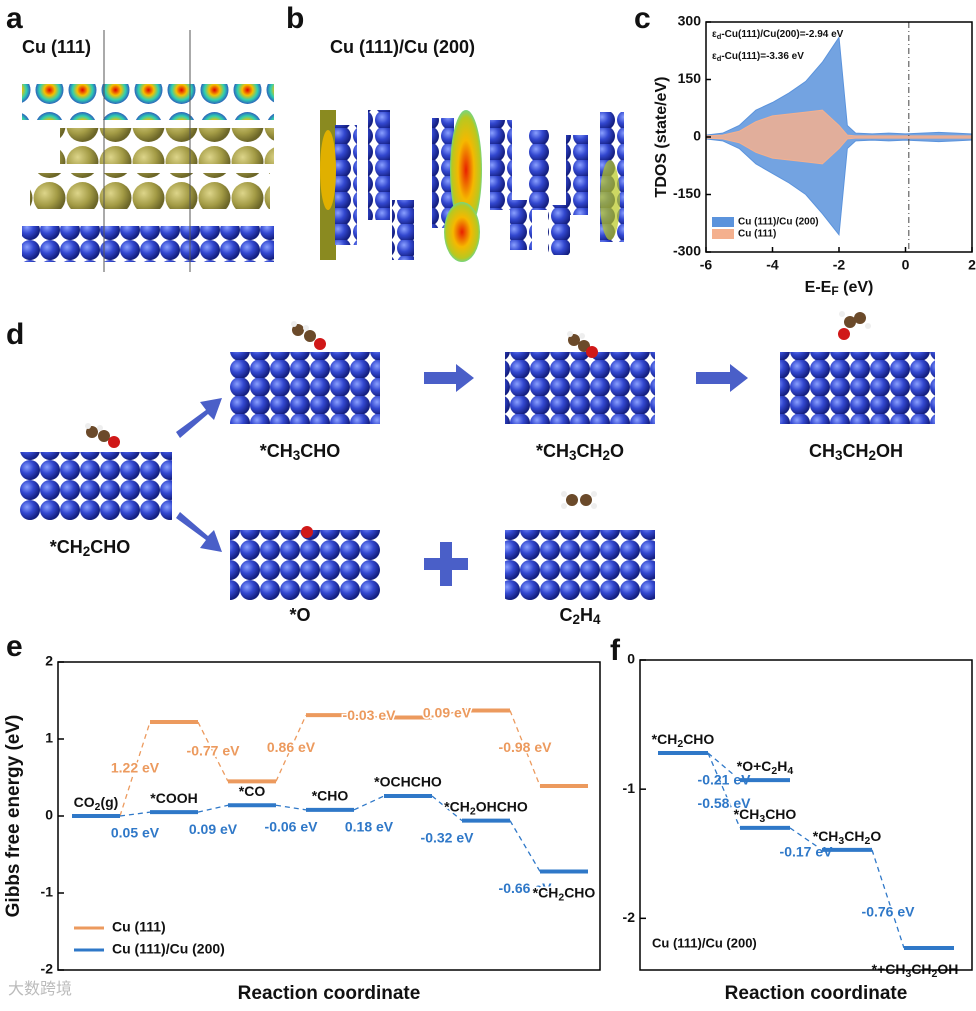 This screenshot has width=976, height=1011. I want to click on panel-title: Cu (111)/Cu (200), so click(402, 47).